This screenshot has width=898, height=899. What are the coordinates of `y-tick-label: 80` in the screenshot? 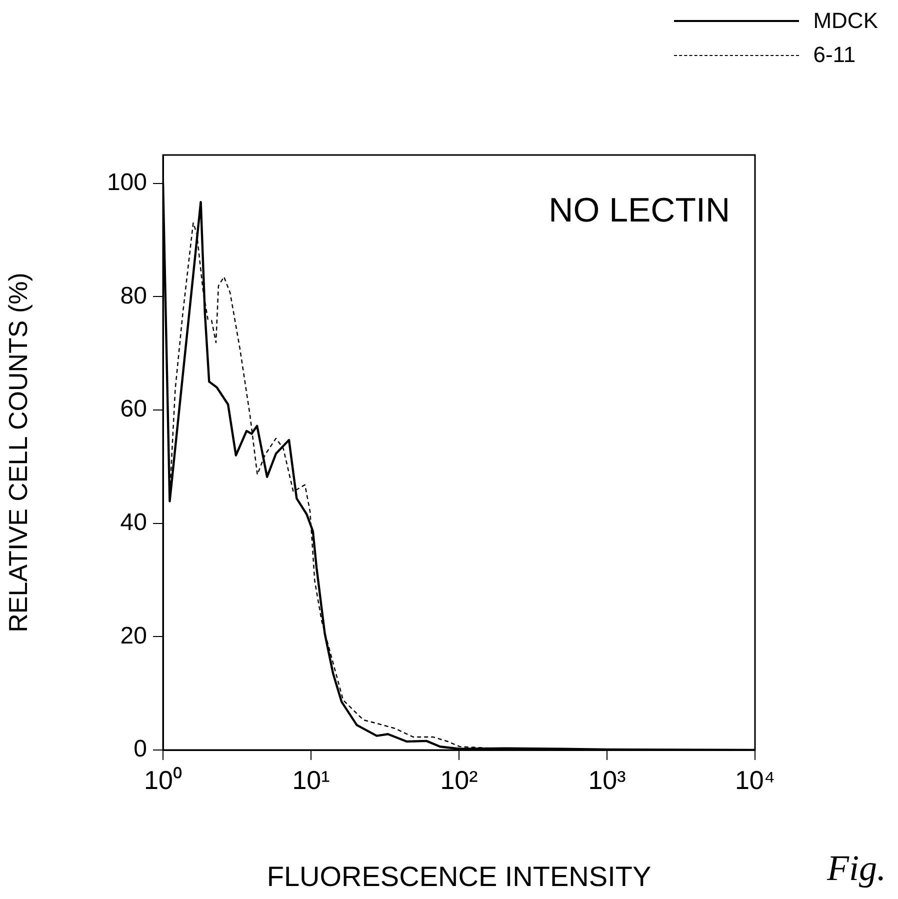 It's located at (133, 296).